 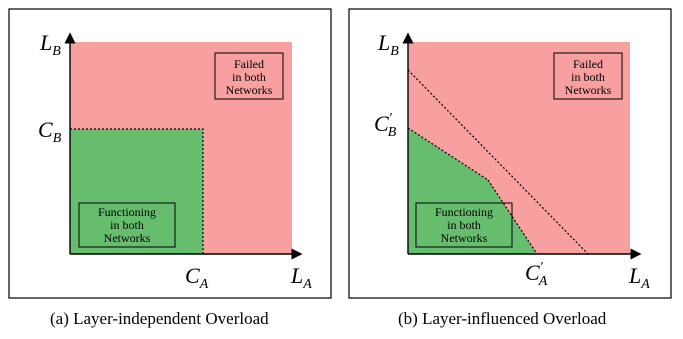 I want to click on x-tick-label: CA, so click(x=197, y=277).